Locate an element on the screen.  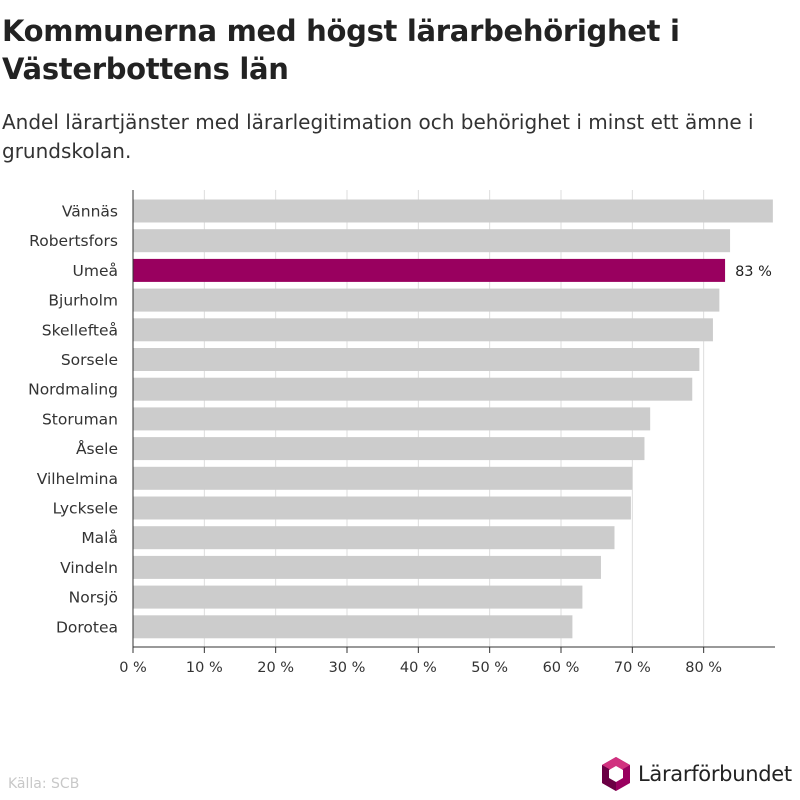
source-note: Källa: SCB is located at coordinates (44, 784).